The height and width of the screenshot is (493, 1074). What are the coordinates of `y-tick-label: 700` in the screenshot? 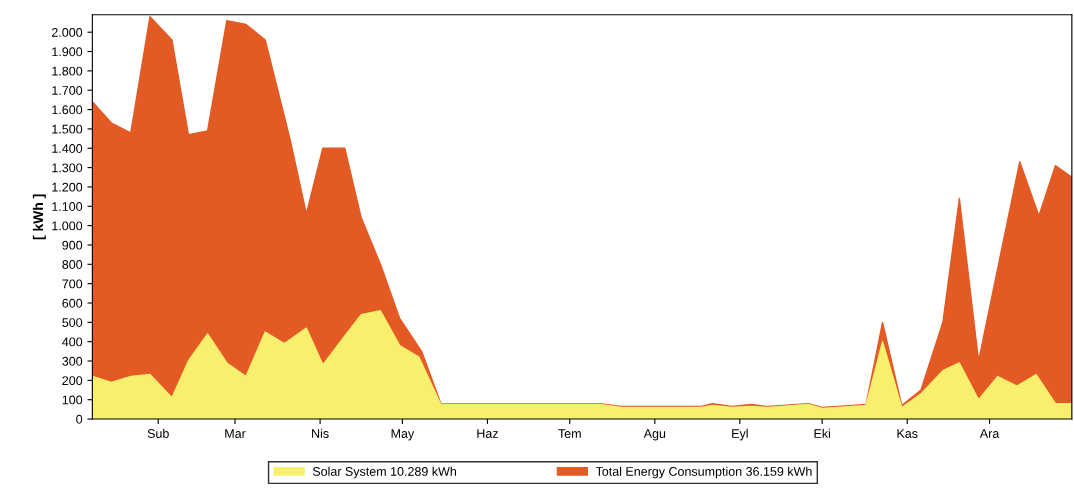 It's located at (72, 284).